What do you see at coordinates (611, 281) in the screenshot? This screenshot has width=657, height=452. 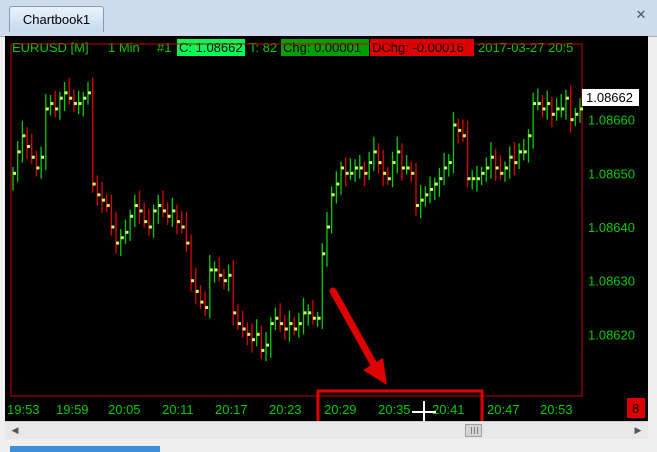 I see `y-tick-label: 1.08630` at bounding box center [611, 281].